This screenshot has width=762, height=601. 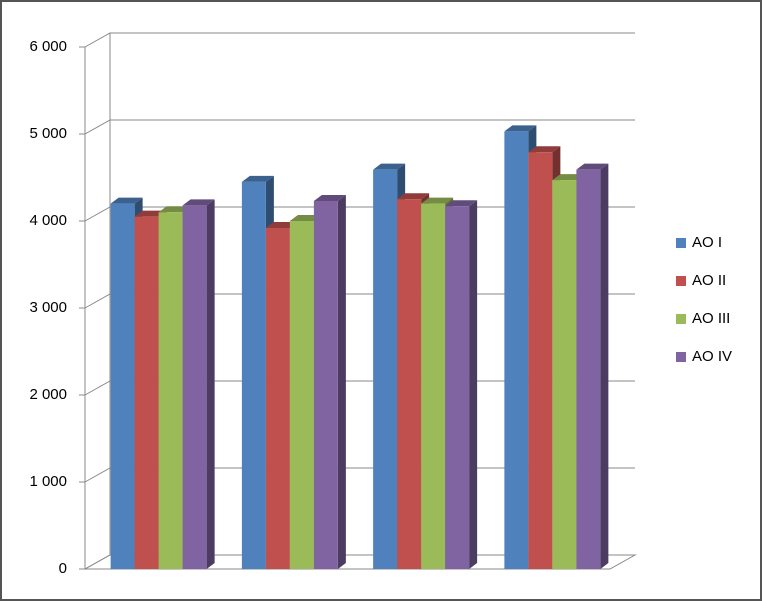 I want to click on legend-label: AO I, so click(x=707, y=242).